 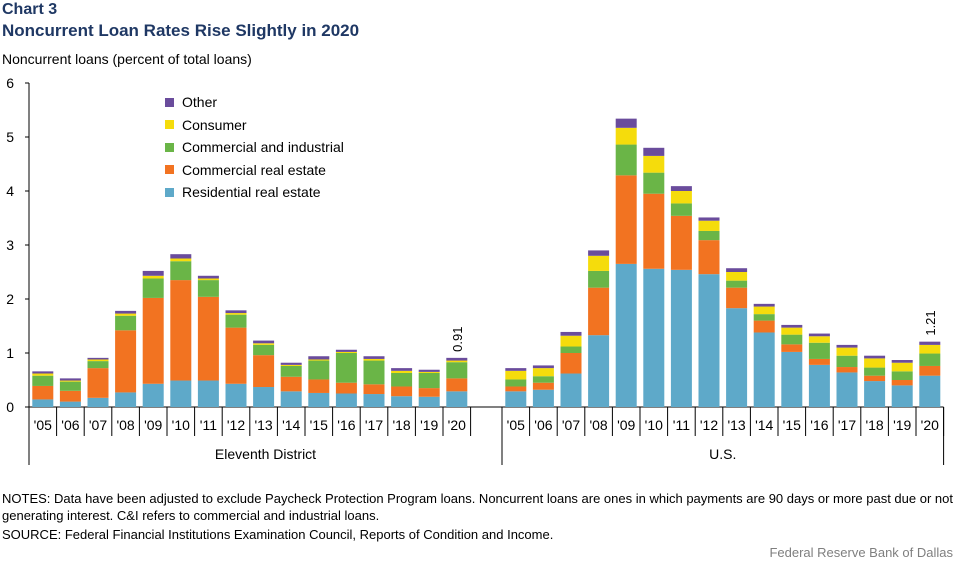 What do you see at coordinates (10, 407) in the screenshot?
I see `y-tick-label: 0` at bounding box center [10, 407].